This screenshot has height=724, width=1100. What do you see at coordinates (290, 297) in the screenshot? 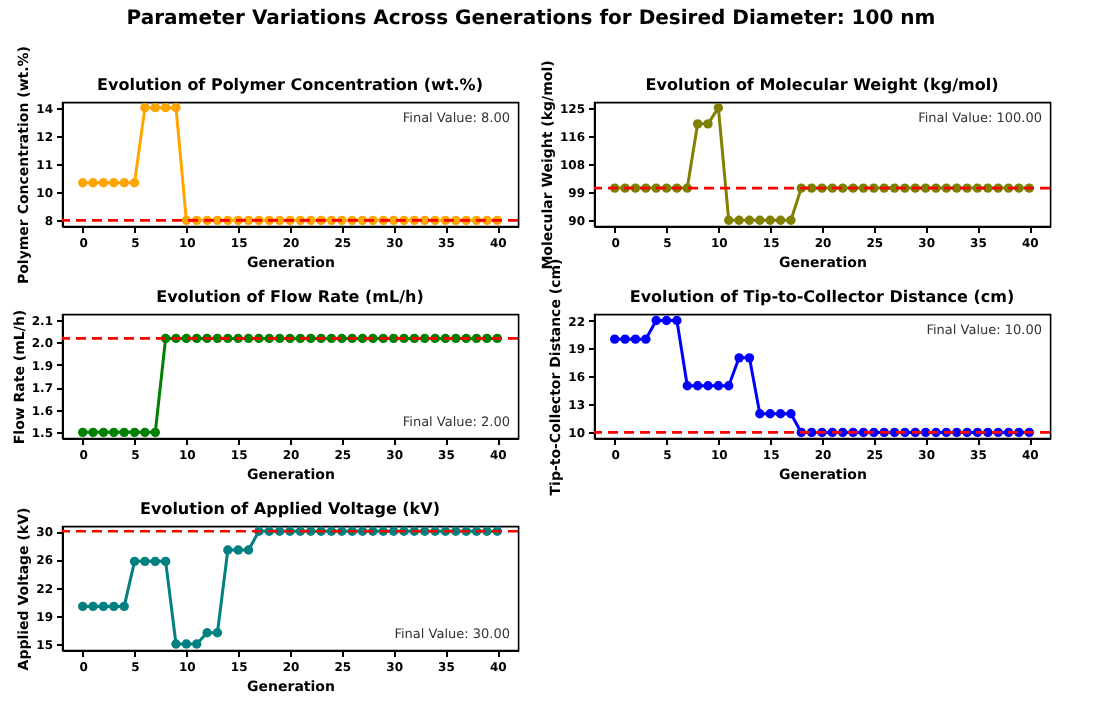
I see `chart-title: Evolution of Flow Rate (mL/h)` at bounding box center [290, 297].